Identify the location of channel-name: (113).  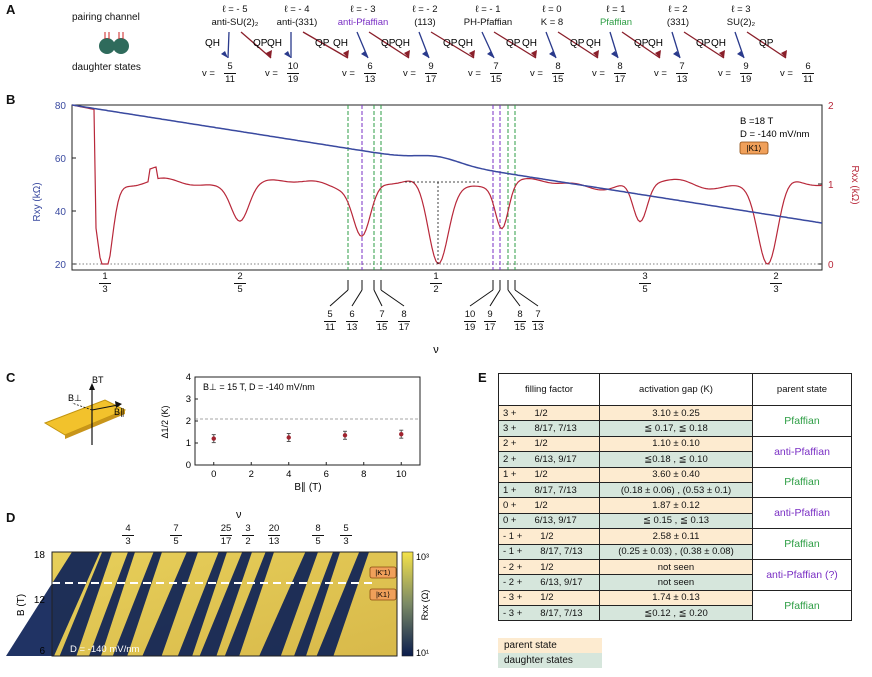
(425, 22).